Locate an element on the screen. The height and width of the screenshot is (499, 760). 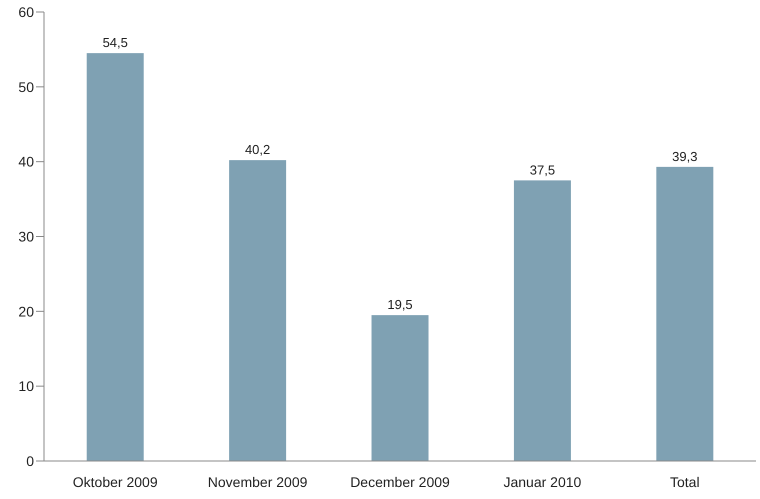
y-tick-label: 0 is located at coordinates (30, 460).